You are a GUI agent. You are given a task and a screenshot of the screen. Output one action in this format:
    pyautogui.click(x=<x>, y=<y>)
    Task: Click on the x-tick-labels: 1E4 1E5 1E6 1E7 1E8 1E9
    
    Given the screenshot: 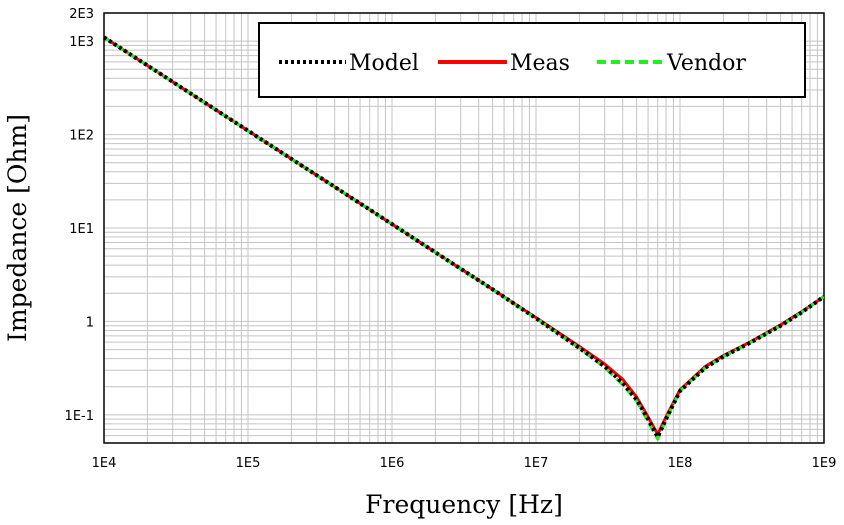 What is the action you would take?
    pyautogui.click(x=464, y=463)
    